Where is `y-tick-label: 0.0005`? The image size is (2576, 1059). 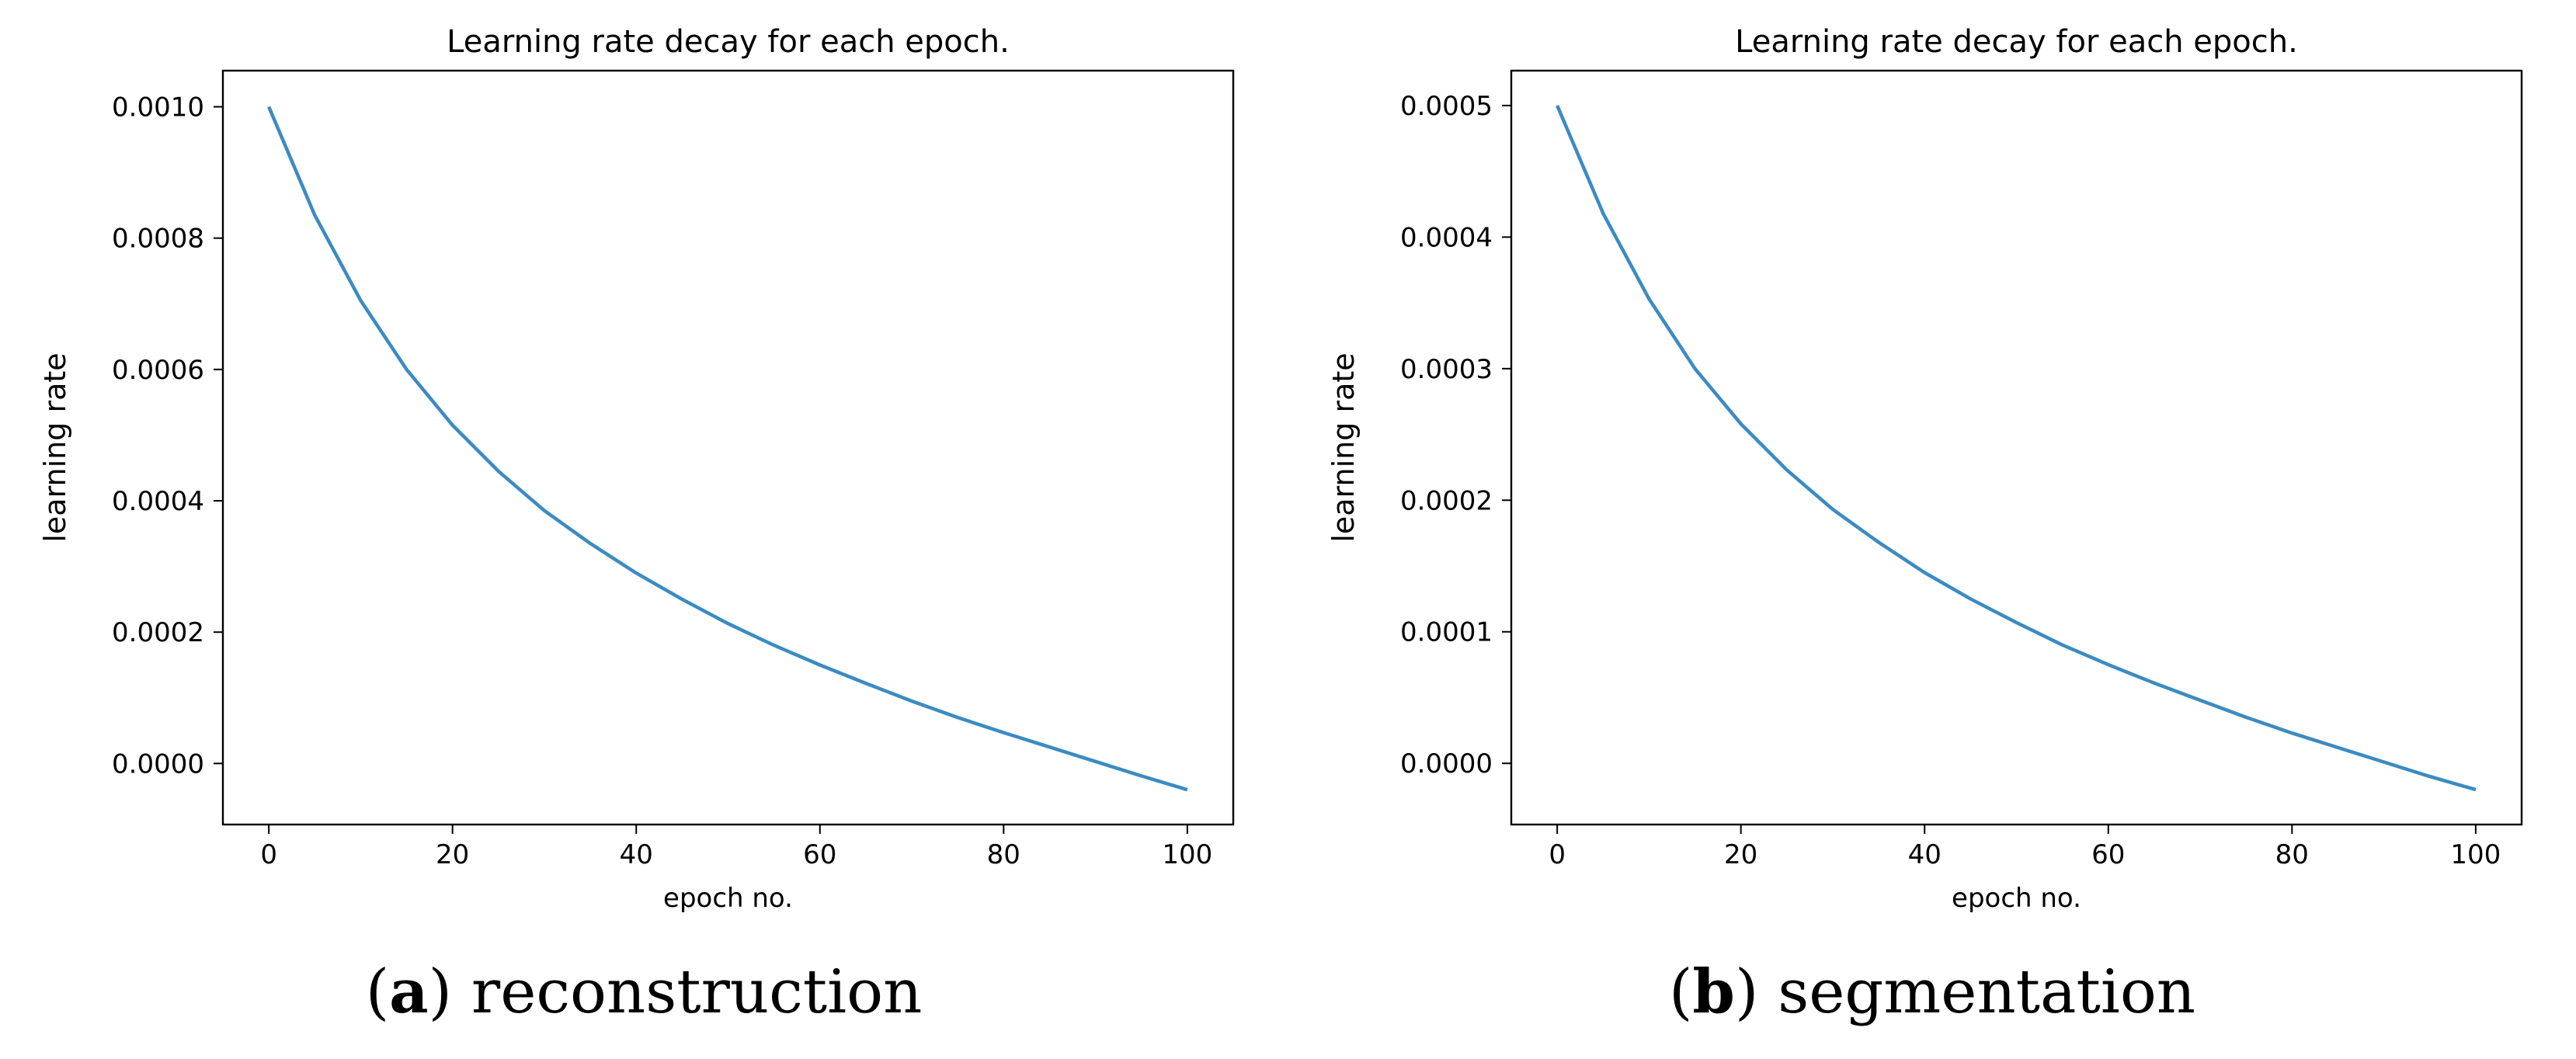 y-tick-label: 0.0005 is located at coordinates (1446, 106).